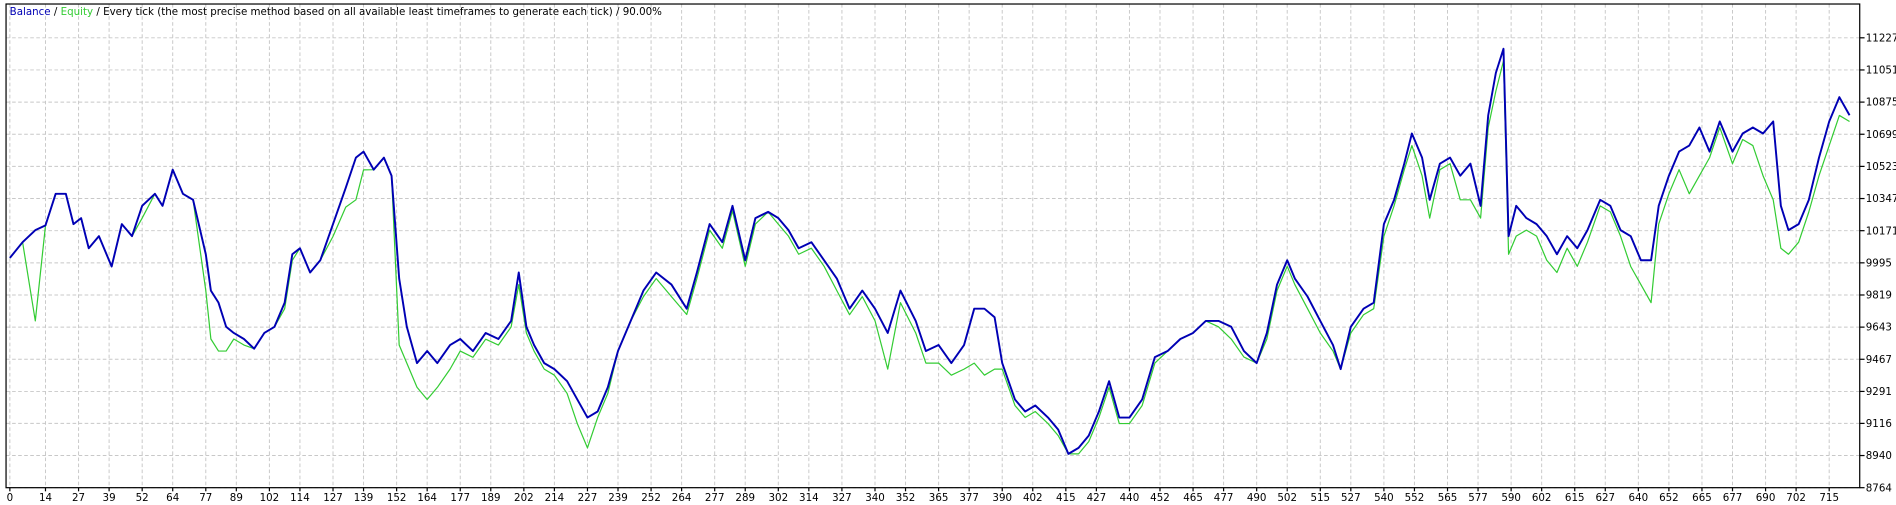 The image size is (1896, 505). What do you see at coordinates (1448, 498) in the screenshot?
I see `x-tick-label: 565` at bounding box center [1448, 498].